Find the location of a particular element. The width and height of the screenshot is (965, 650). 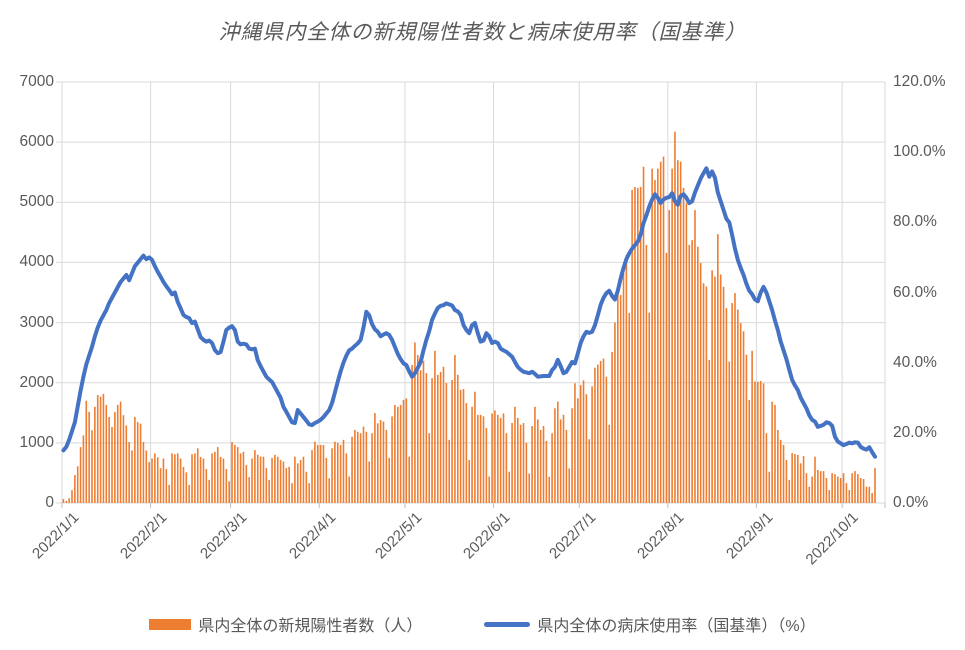

y-axis-right-tick-label: 0.0% is located at coordinates (911, 502).